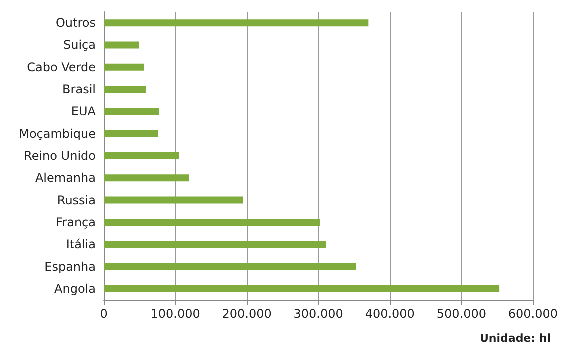 The height and width of the screenshot is (356, 569). Describe the element at coordinates (461, 314) in the screenshot. I see `x-tick-label: 500.000` at that location.